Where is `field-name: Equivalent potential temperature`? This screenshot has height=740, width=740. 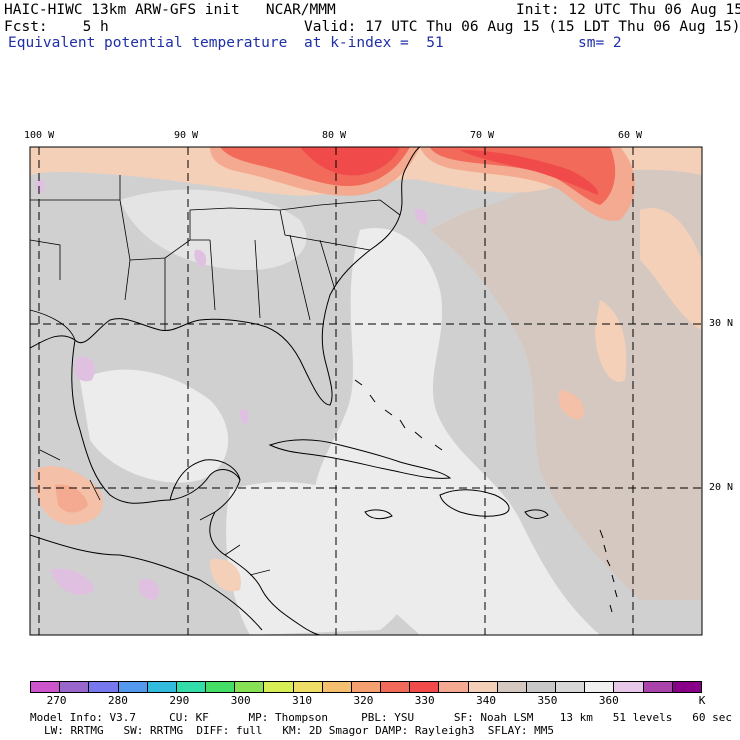
field-name: Equivalent potential temperature is located at coordinates (148, 43).